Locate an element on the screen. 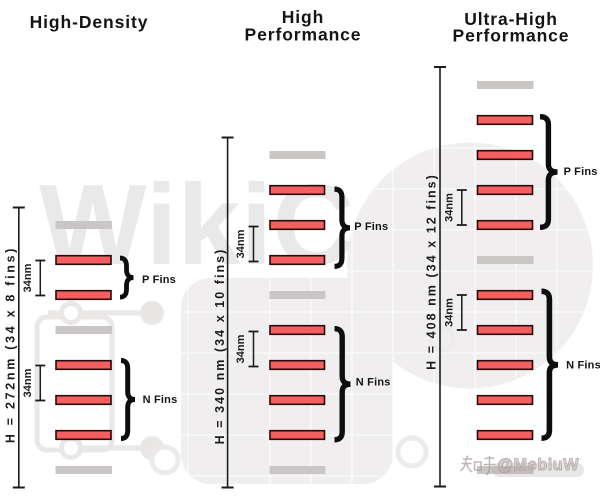  svg-text: High is located at coordinates (303, 17).